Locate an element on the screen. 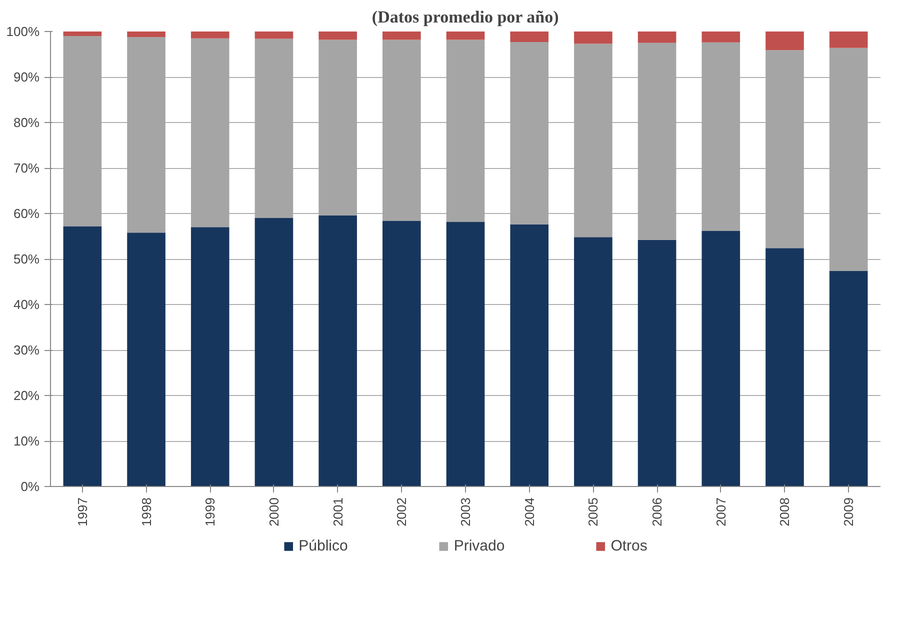 This screenshot has width=911, height=621. y-tick-label: 100% is located at coordinates (23, 31).